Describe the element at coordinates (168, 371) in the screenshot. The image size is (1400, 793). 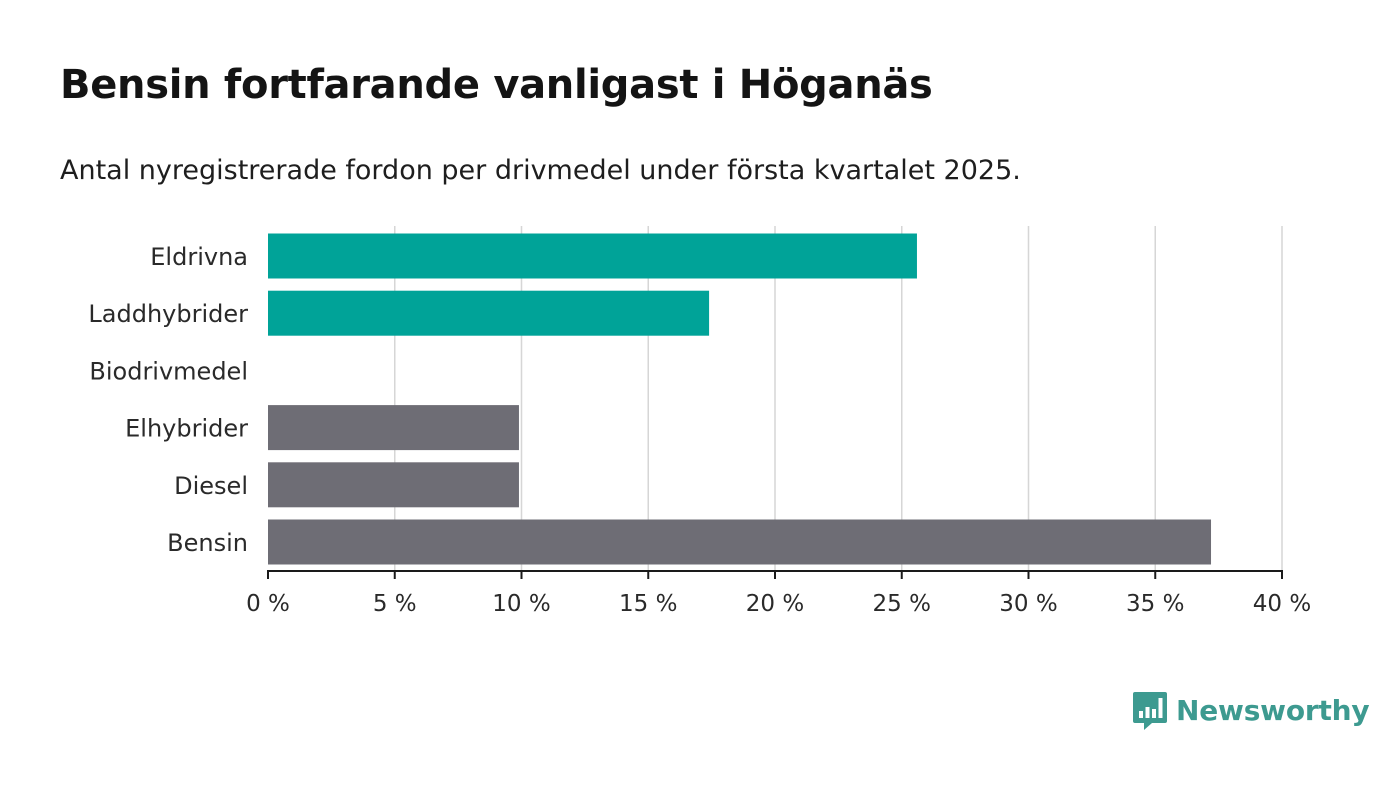
I see `category-label: Biodrivmedel` at that location.